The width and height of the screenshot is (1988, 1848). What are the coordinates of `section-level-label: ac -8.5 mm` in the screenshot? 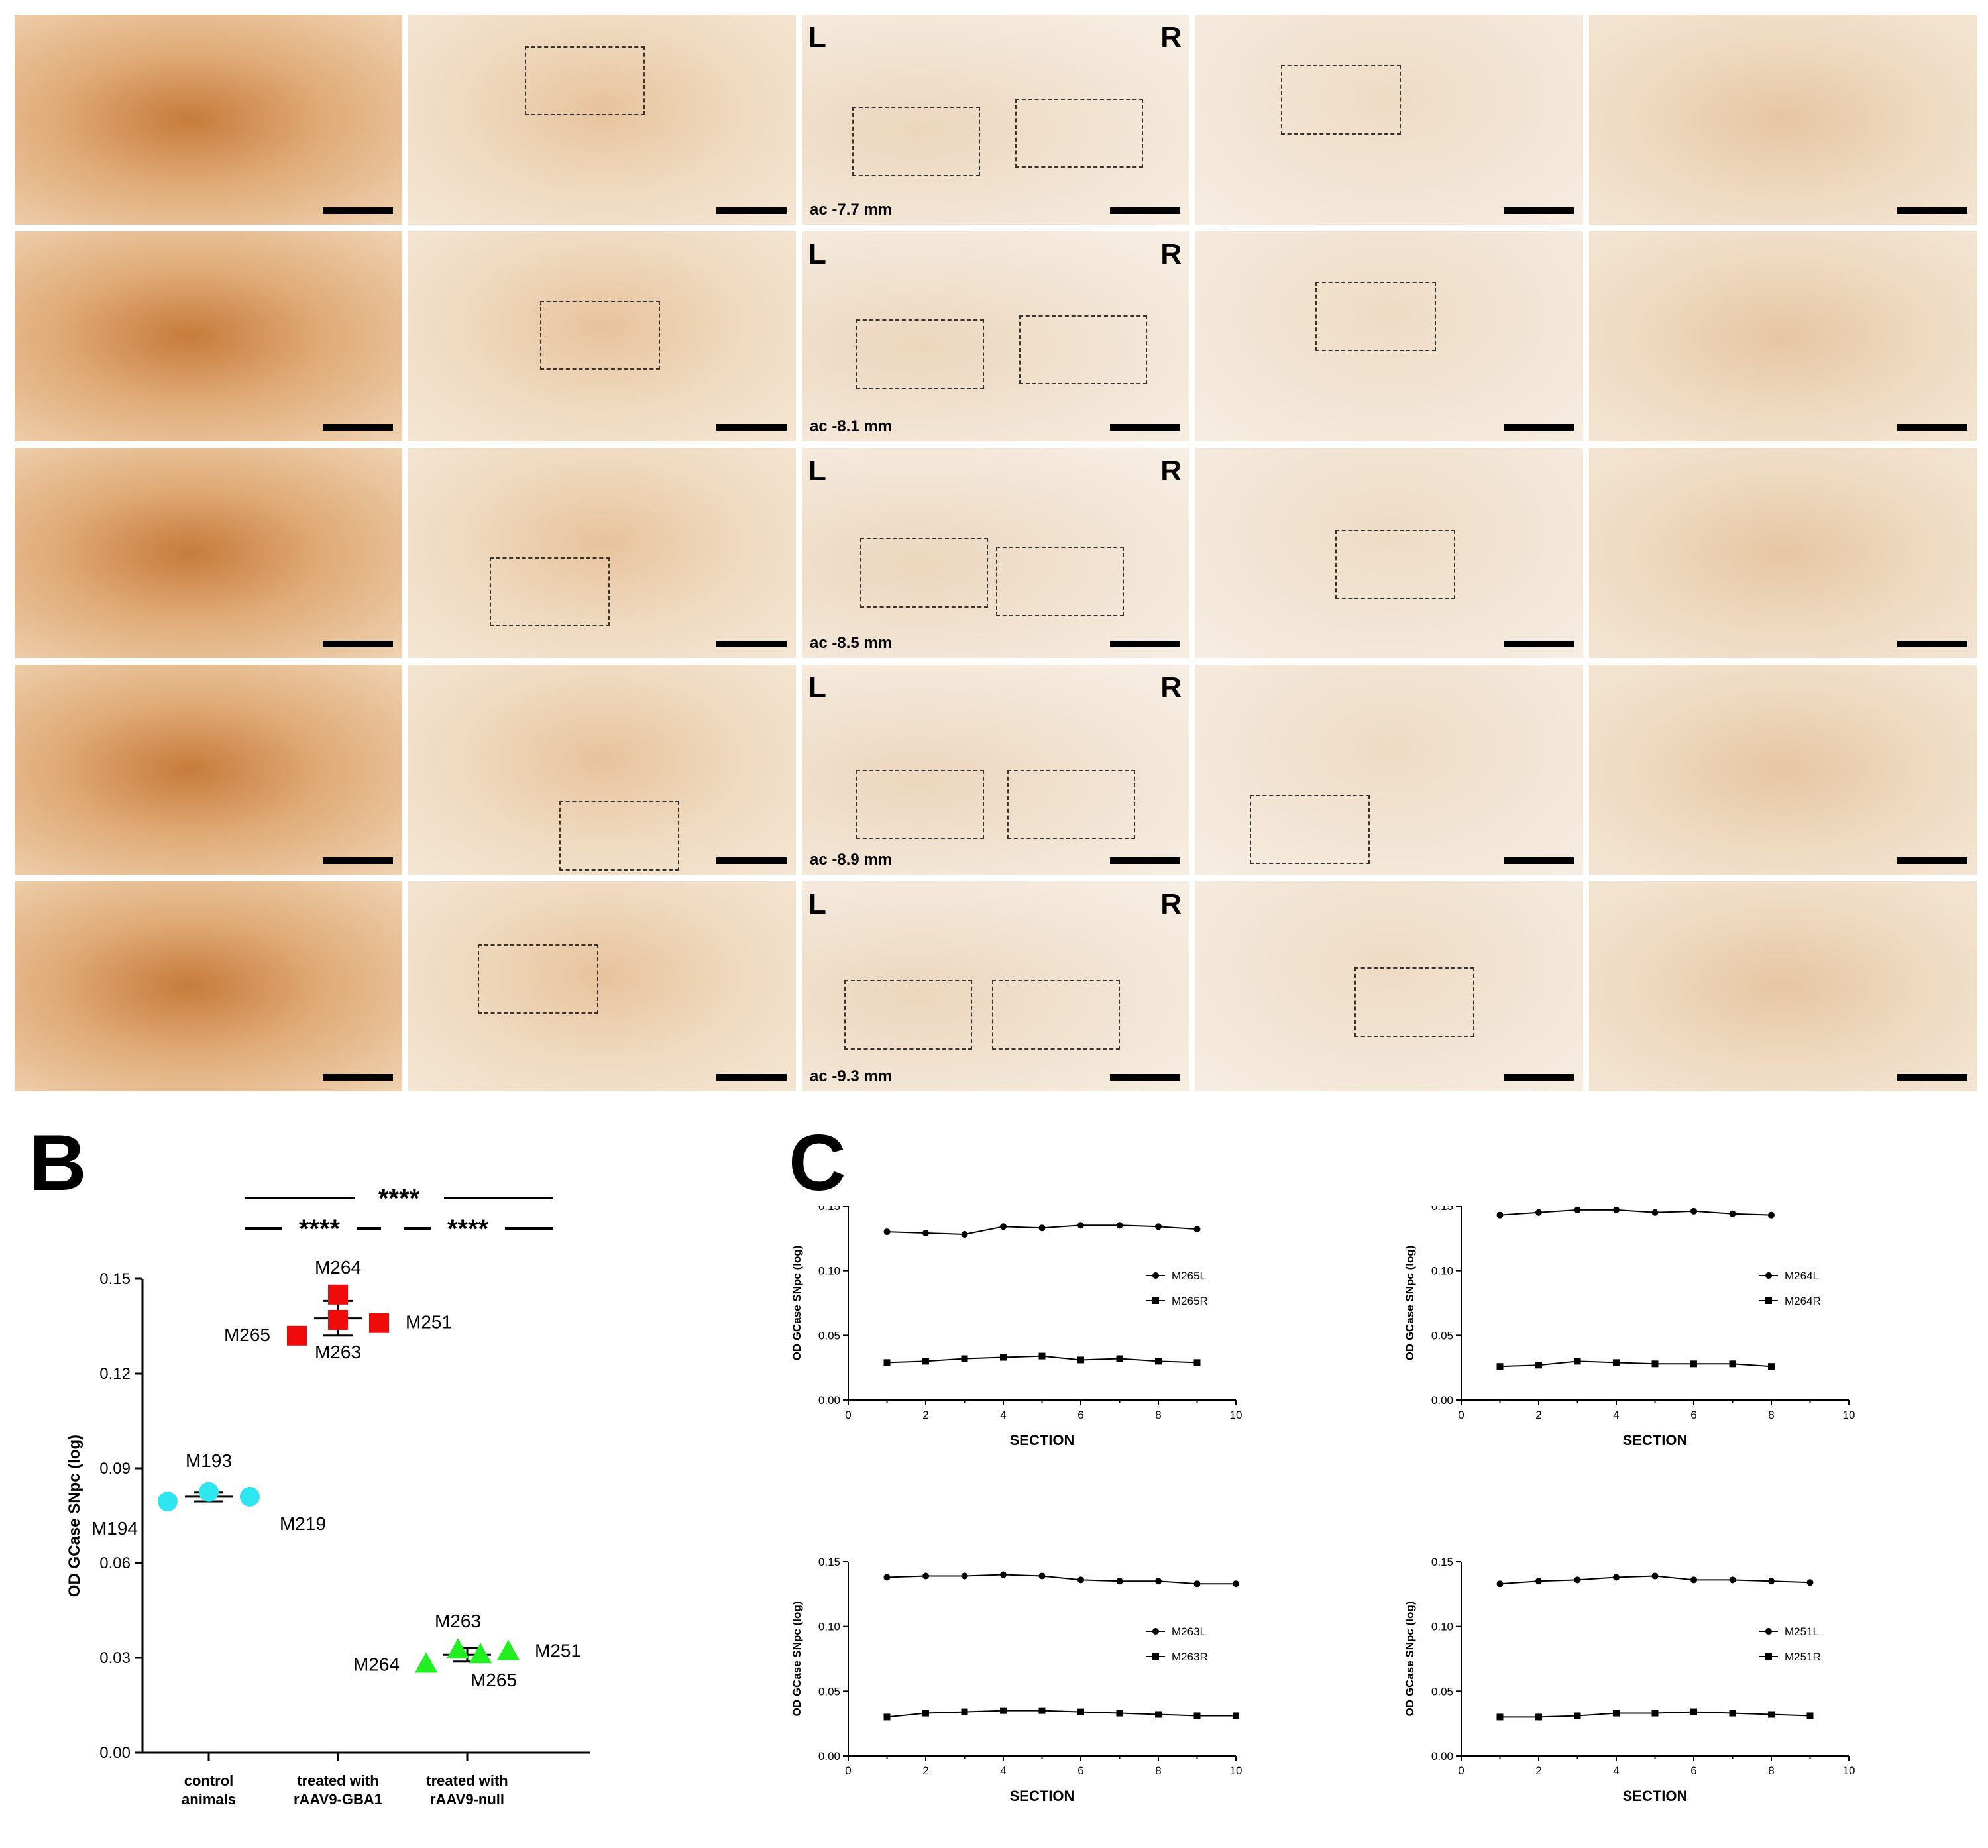 It's located at (851, 643).